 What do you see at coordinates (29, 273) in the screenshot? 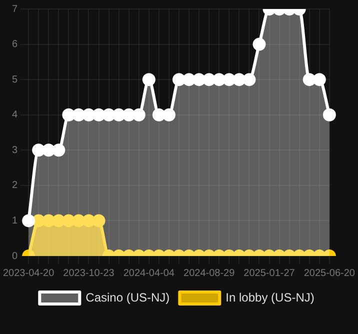
I see `x-tick-label: 2023-04-20` at bounding box center [29, 273].